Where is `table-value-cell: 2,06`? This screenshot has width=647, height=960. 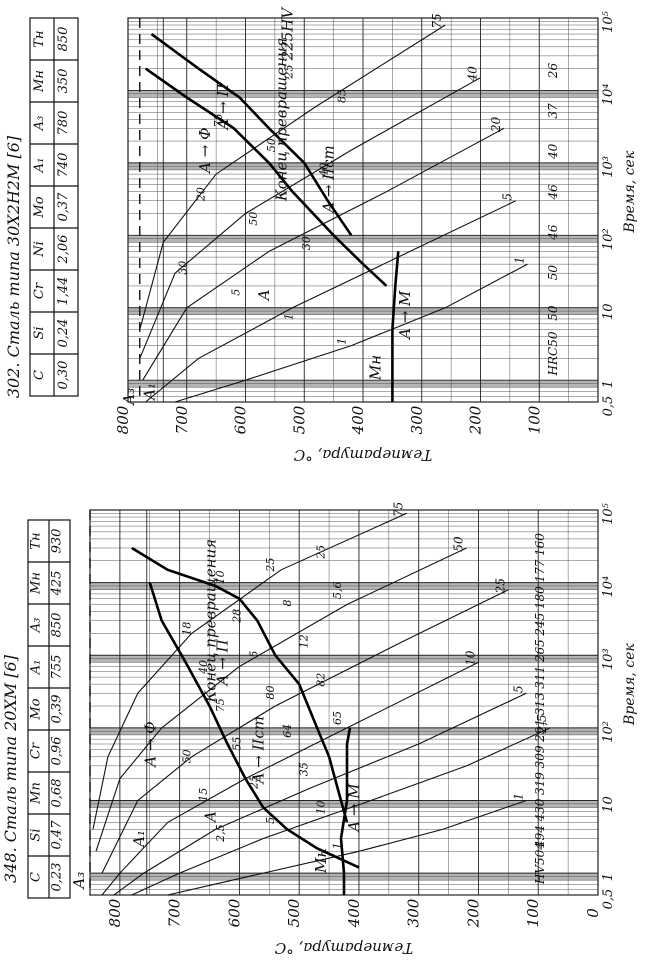
table-value-cell: 2,06 is located at coordinates (63, 250).